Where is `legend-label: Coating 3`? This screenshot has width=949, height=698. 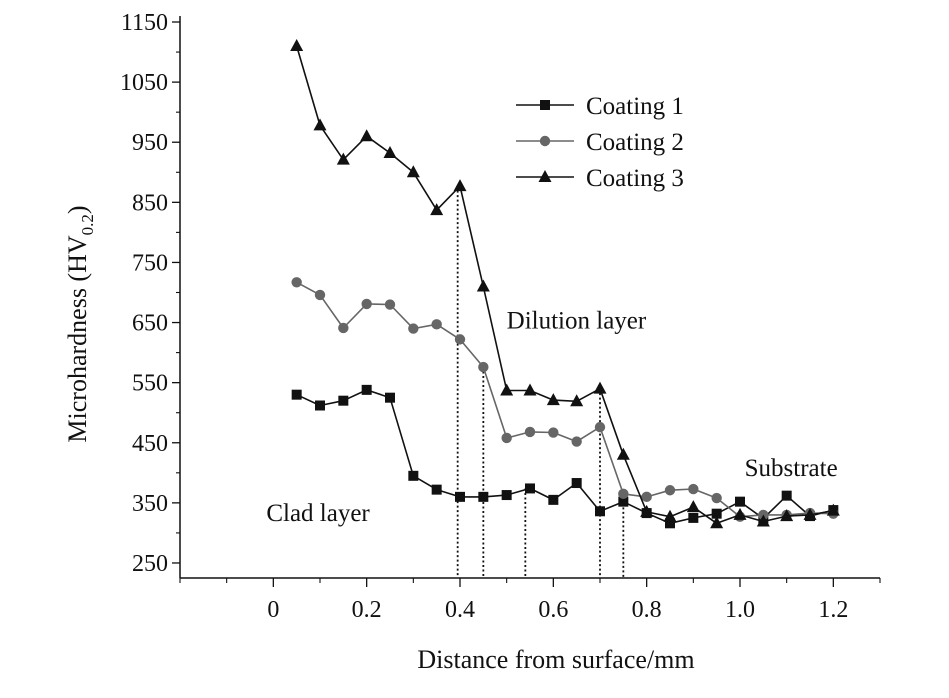 legend-label: Coating 3 is located at coordinates (635, 178).